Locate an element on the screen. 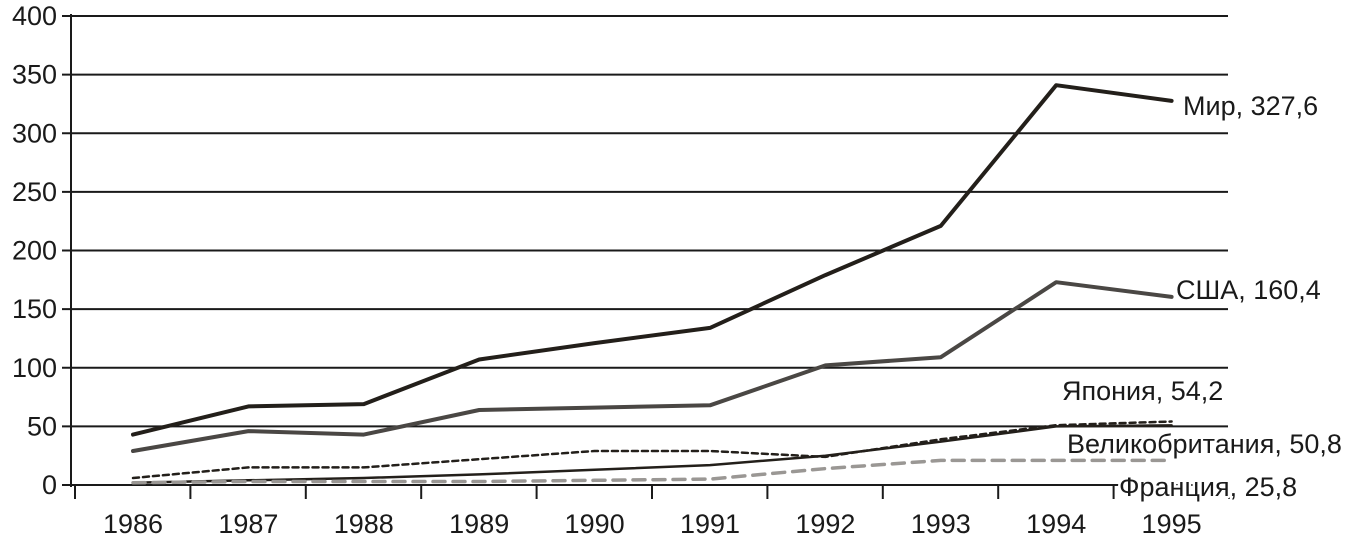  x-tick-label: 1991 is located at coordinates (710, 524).